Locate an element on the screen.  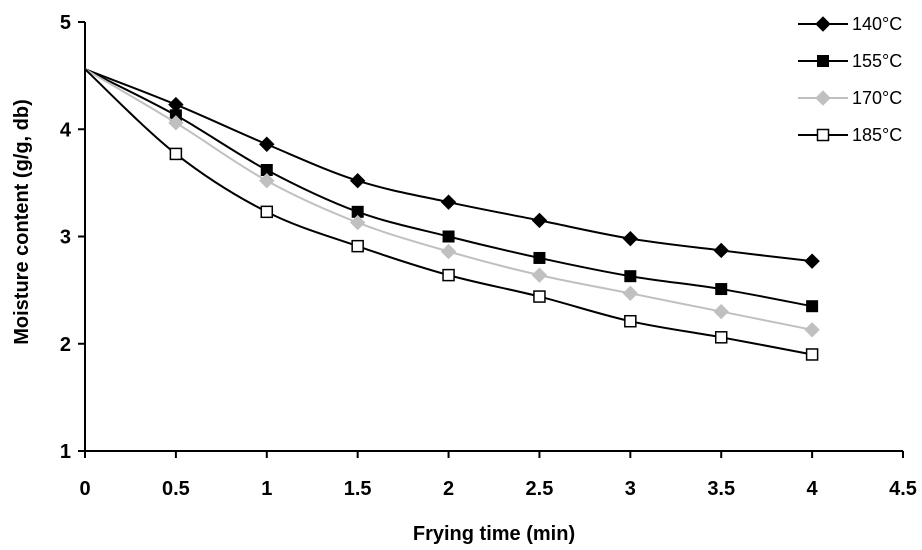
y-tick-label: 5 is located at coordinates (65, 23).